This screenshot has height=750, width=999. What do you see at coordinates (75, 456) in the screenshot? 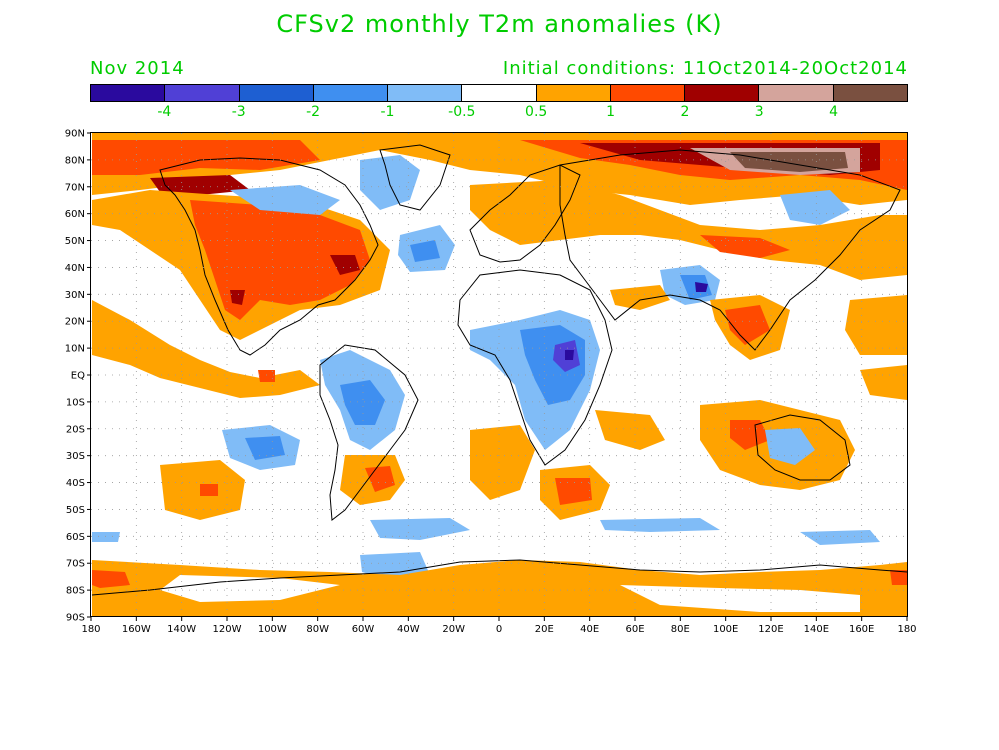
I see `latitude-label: 30S` at bounding box center [75, 456].